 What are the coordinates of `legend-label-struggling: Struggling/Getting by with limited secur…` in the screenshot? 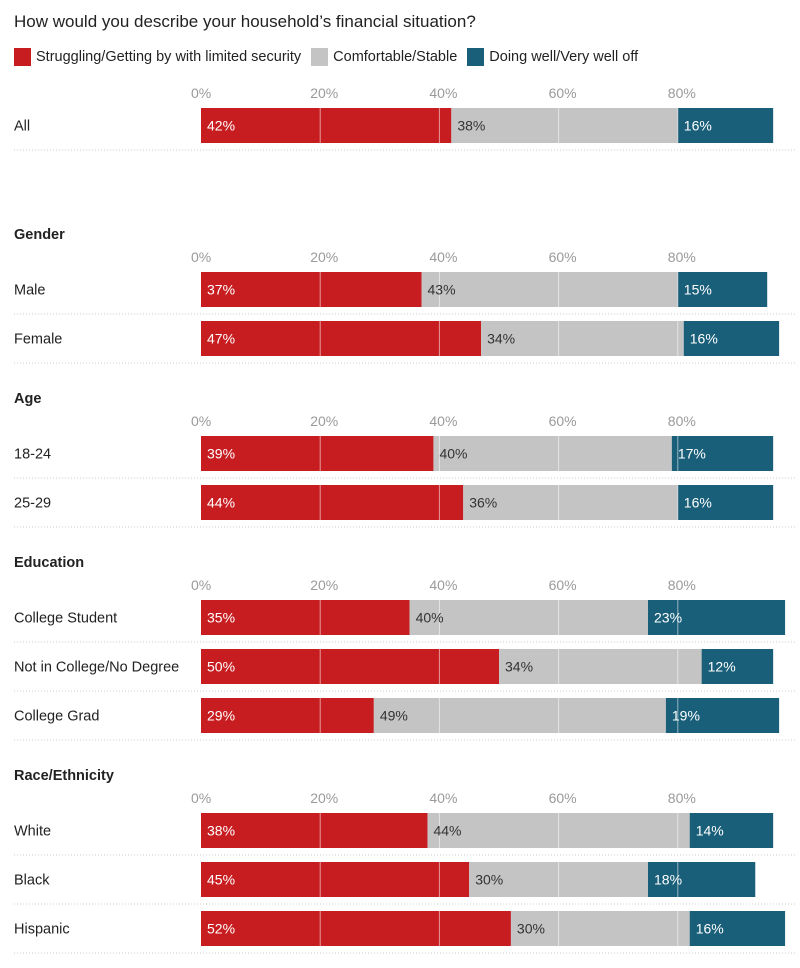 It's located at (169, 57).